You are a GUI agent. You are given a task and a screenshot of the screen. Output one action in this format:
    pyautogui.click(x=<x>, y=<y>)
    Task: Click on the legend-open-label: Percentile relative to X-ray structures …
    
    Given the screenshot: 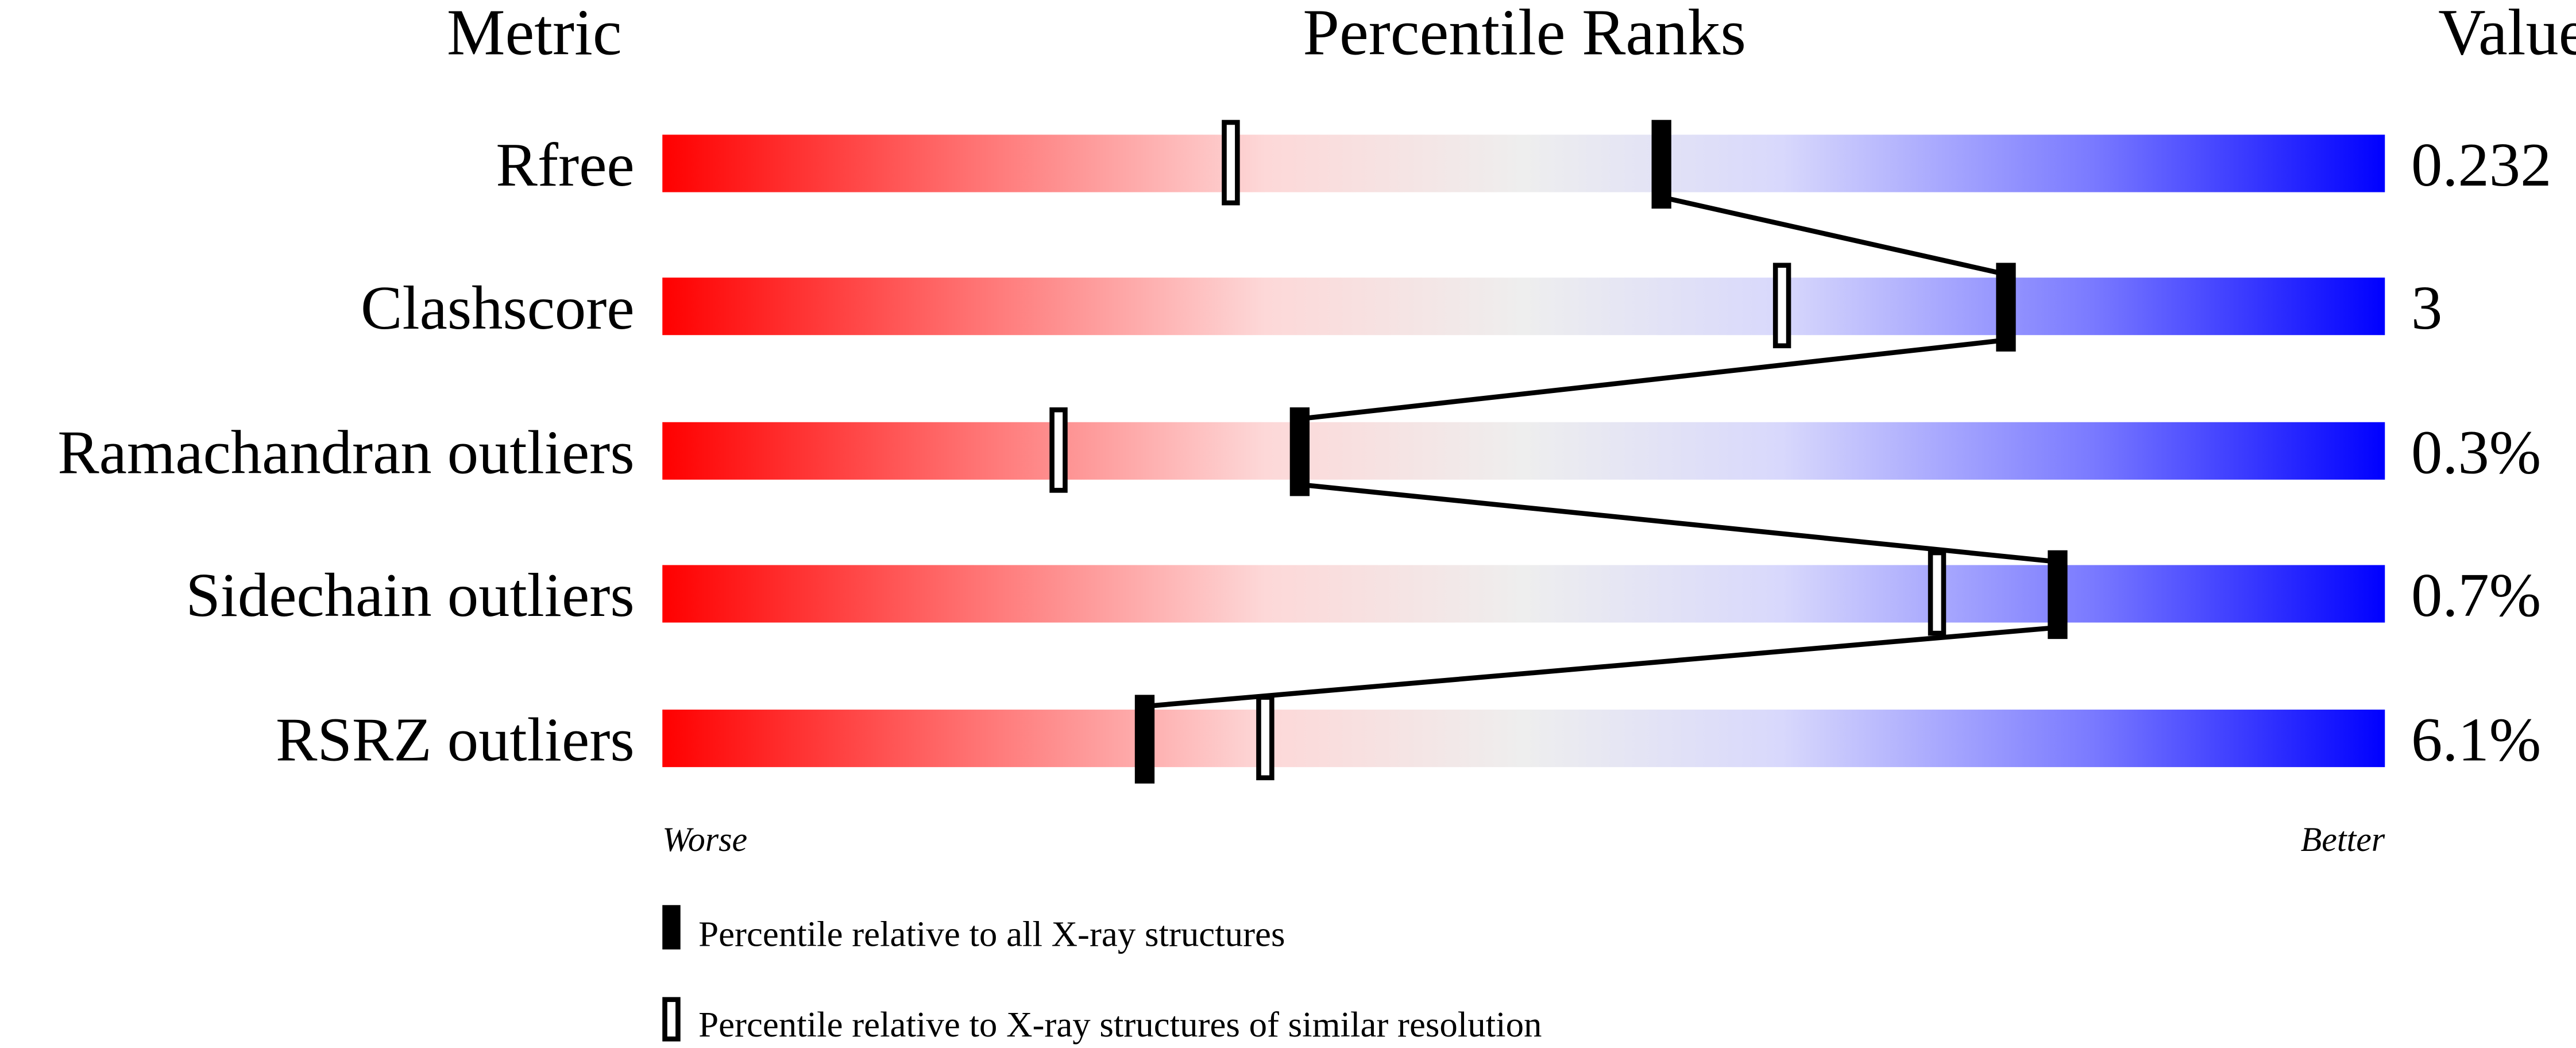 What is the action you would take?
    pyautogui.click(x=1120, y=1024)
    